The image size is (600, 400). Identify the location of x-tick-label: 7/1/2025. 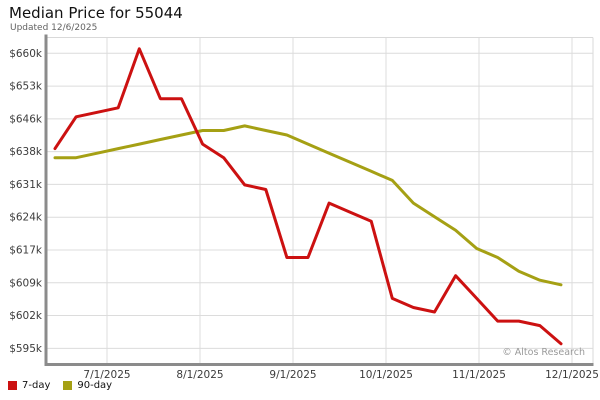
(106, 375).